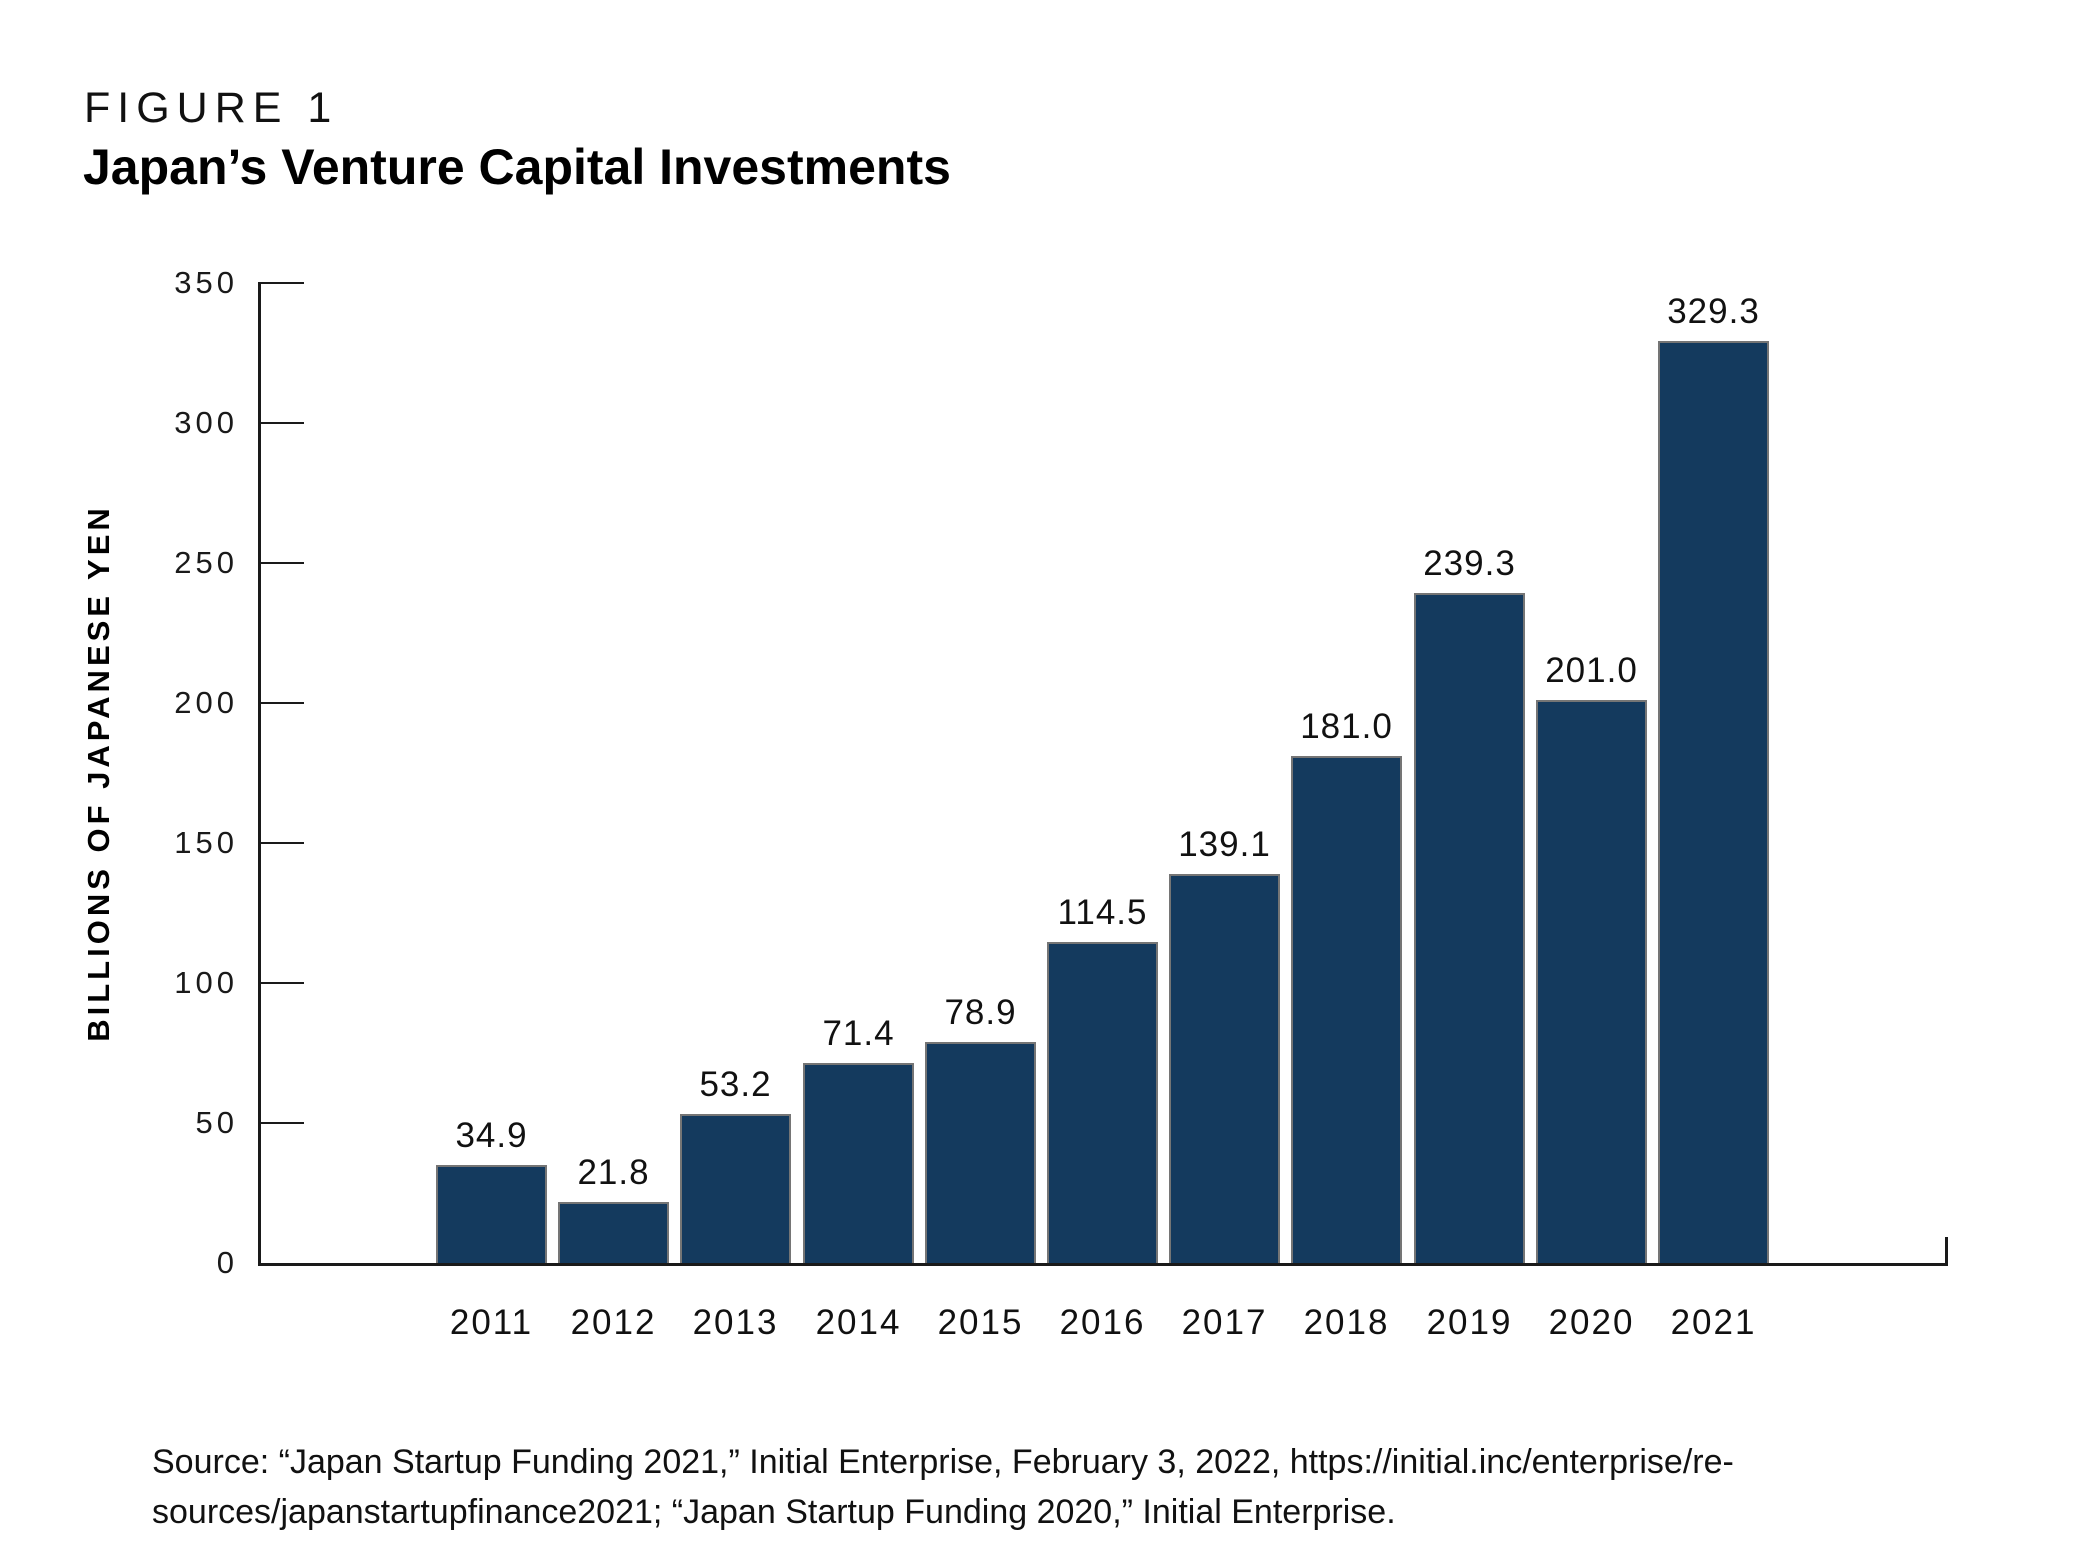 Image resolution: width=2084 pixels, height=1557 pixels. I want to click on bar-value-label: 34.9, so click(491, 1135).